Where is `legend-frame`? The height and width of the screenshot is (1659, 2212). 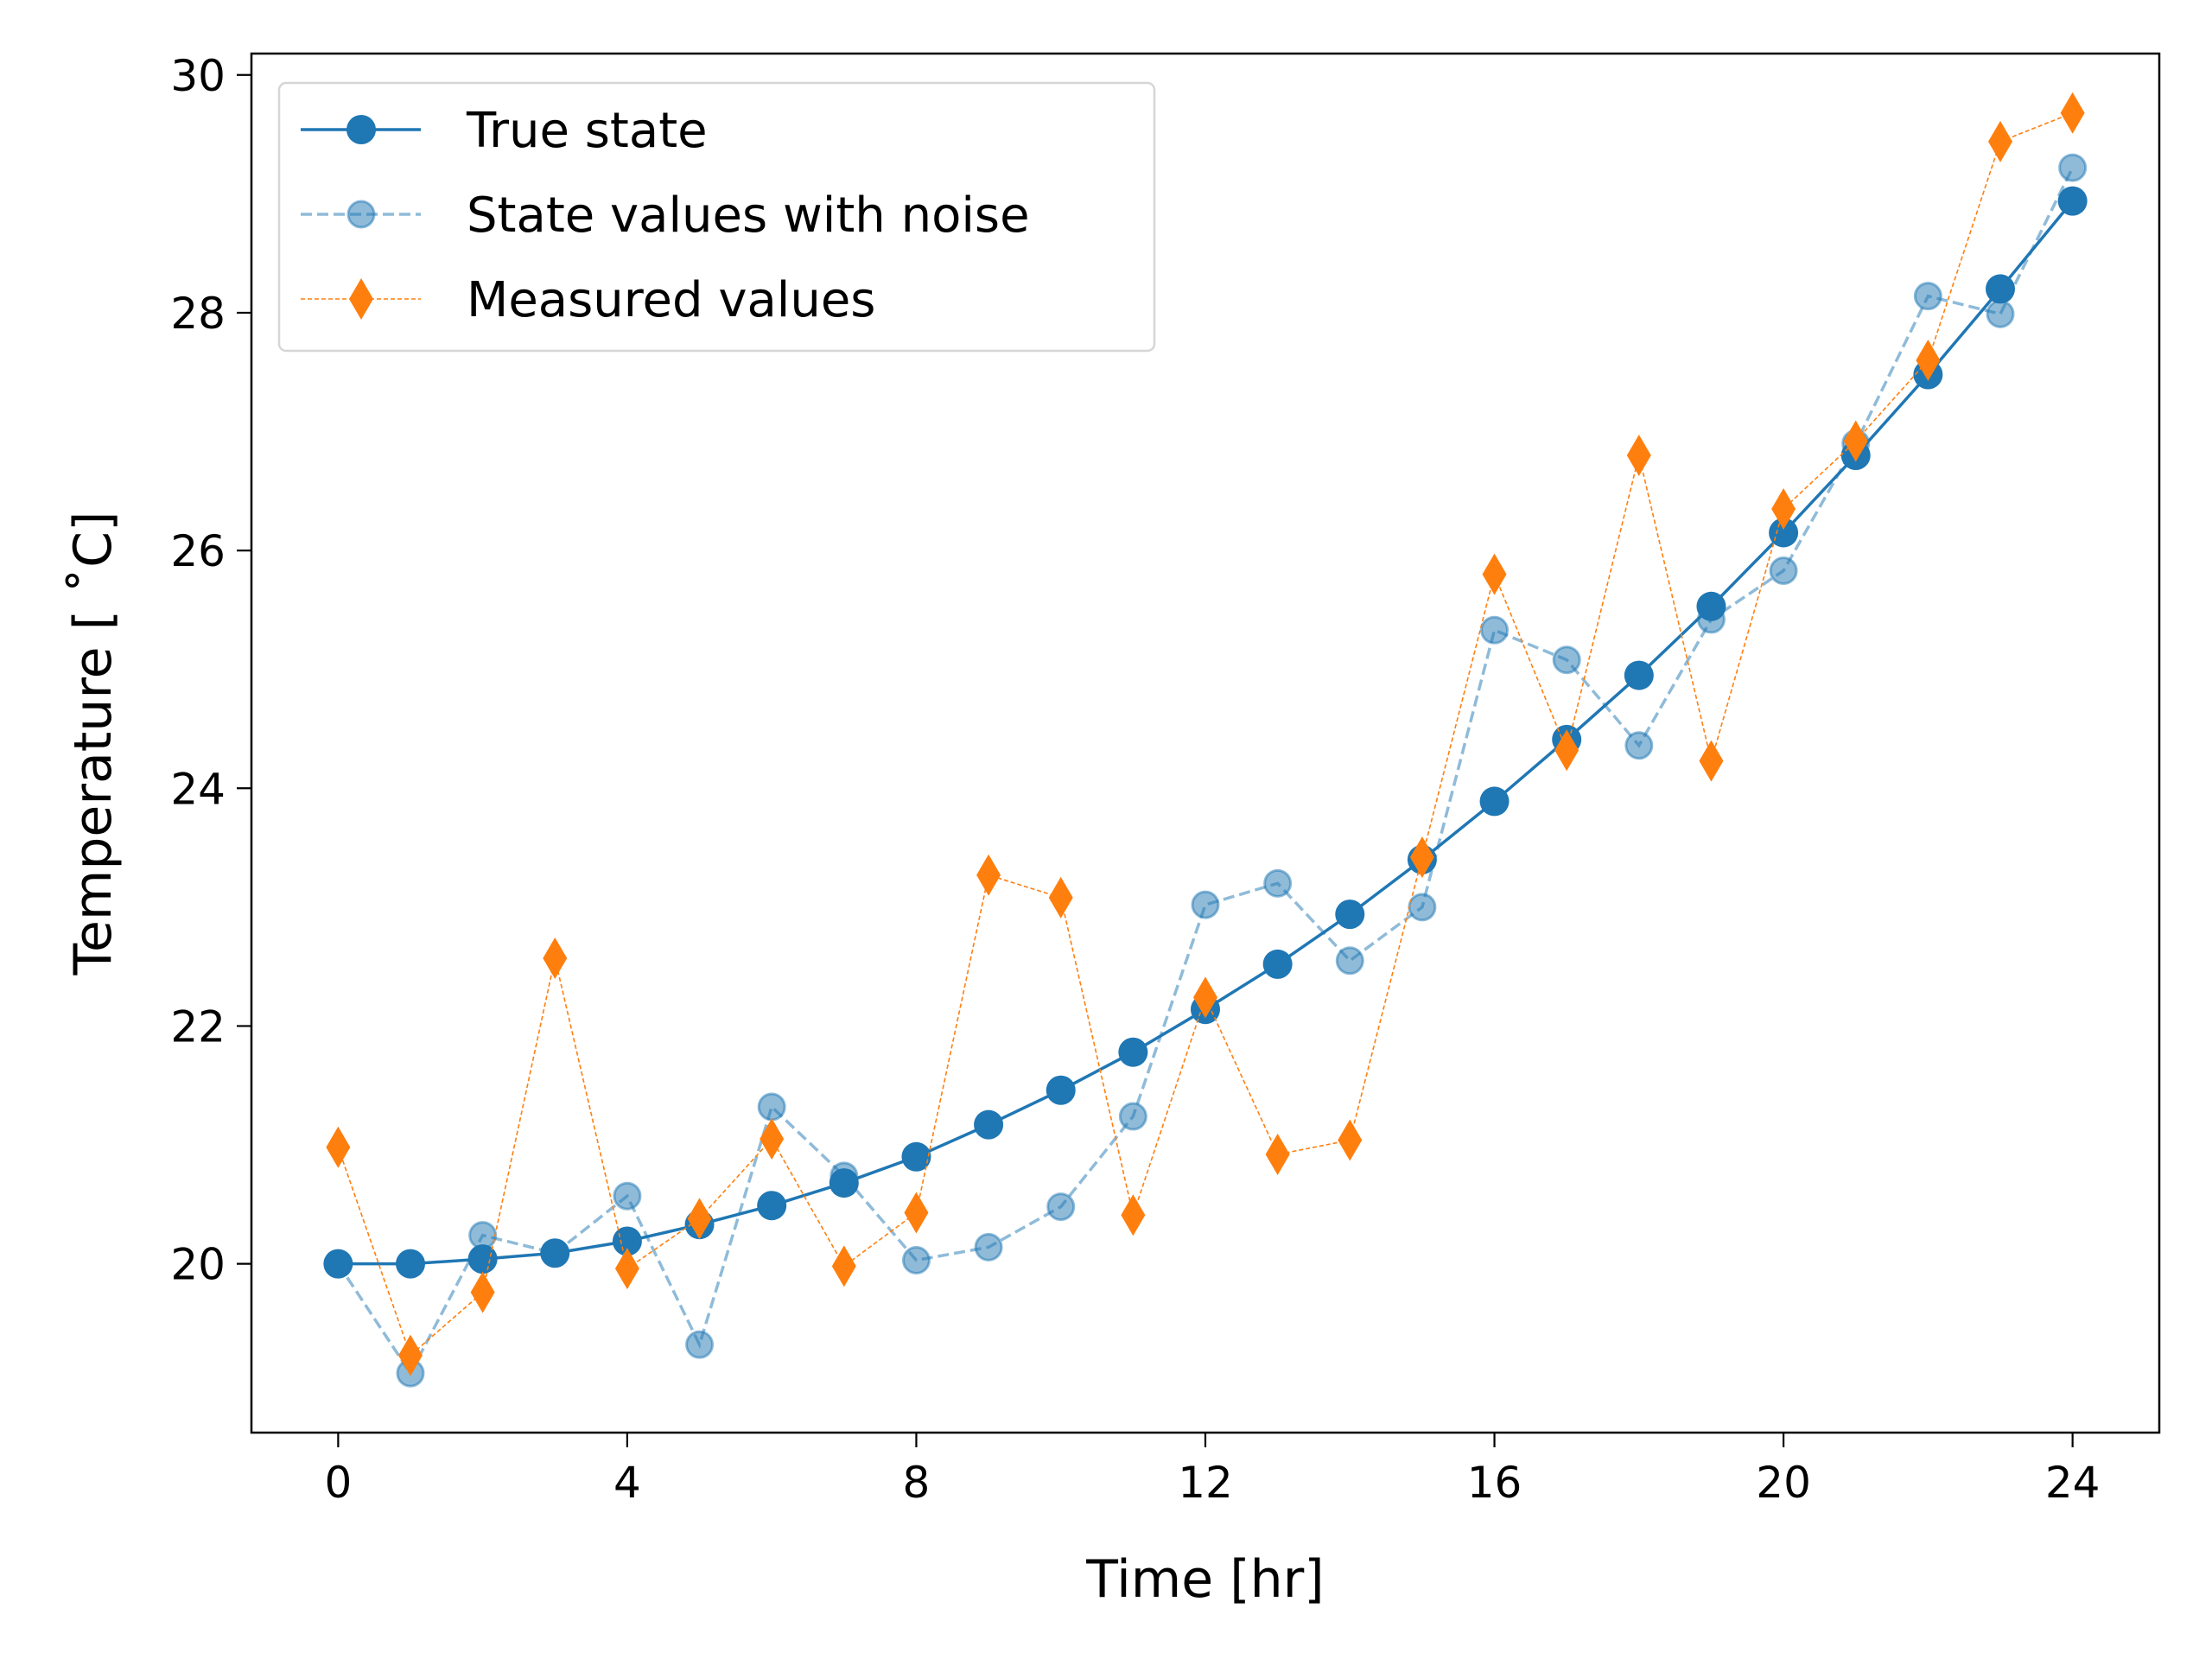
legend-frame is located at coordinates (716, 217).